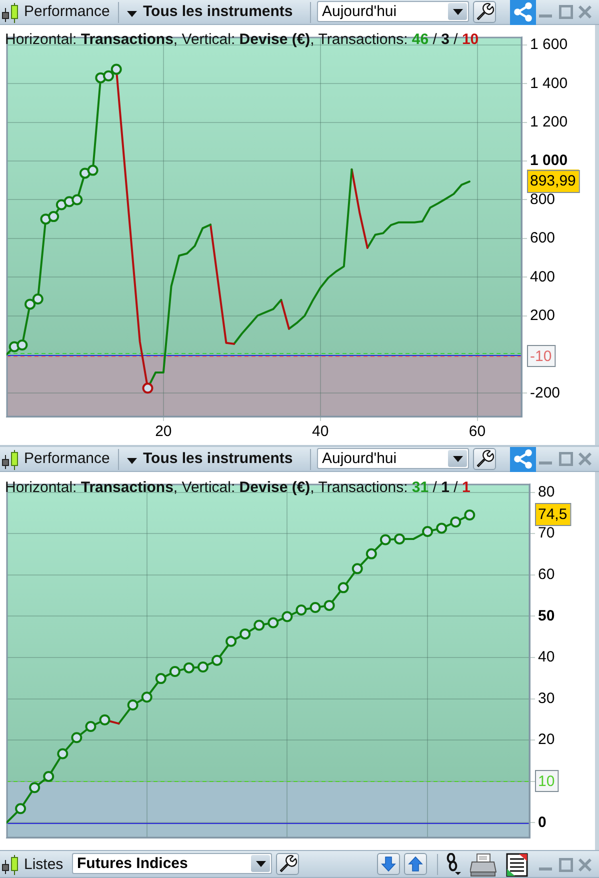 The height and width of the screenshot is (878, 599). What do you see at coordinates (543, 238) in the screenshot?
I see `y-tick-label: 600` at bounding box center [543, 238].